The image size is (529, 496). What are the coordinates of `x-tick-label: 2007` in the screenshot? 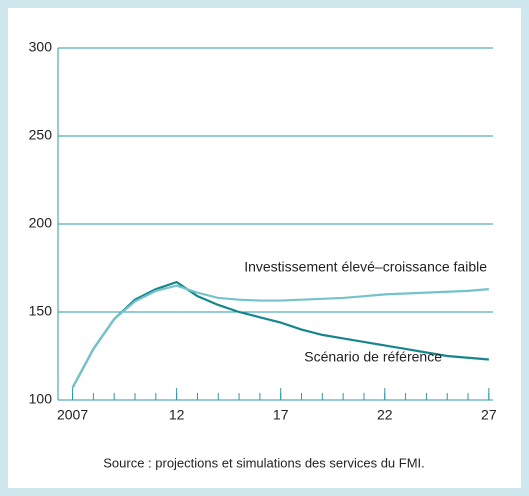 It's located at (72, 415).